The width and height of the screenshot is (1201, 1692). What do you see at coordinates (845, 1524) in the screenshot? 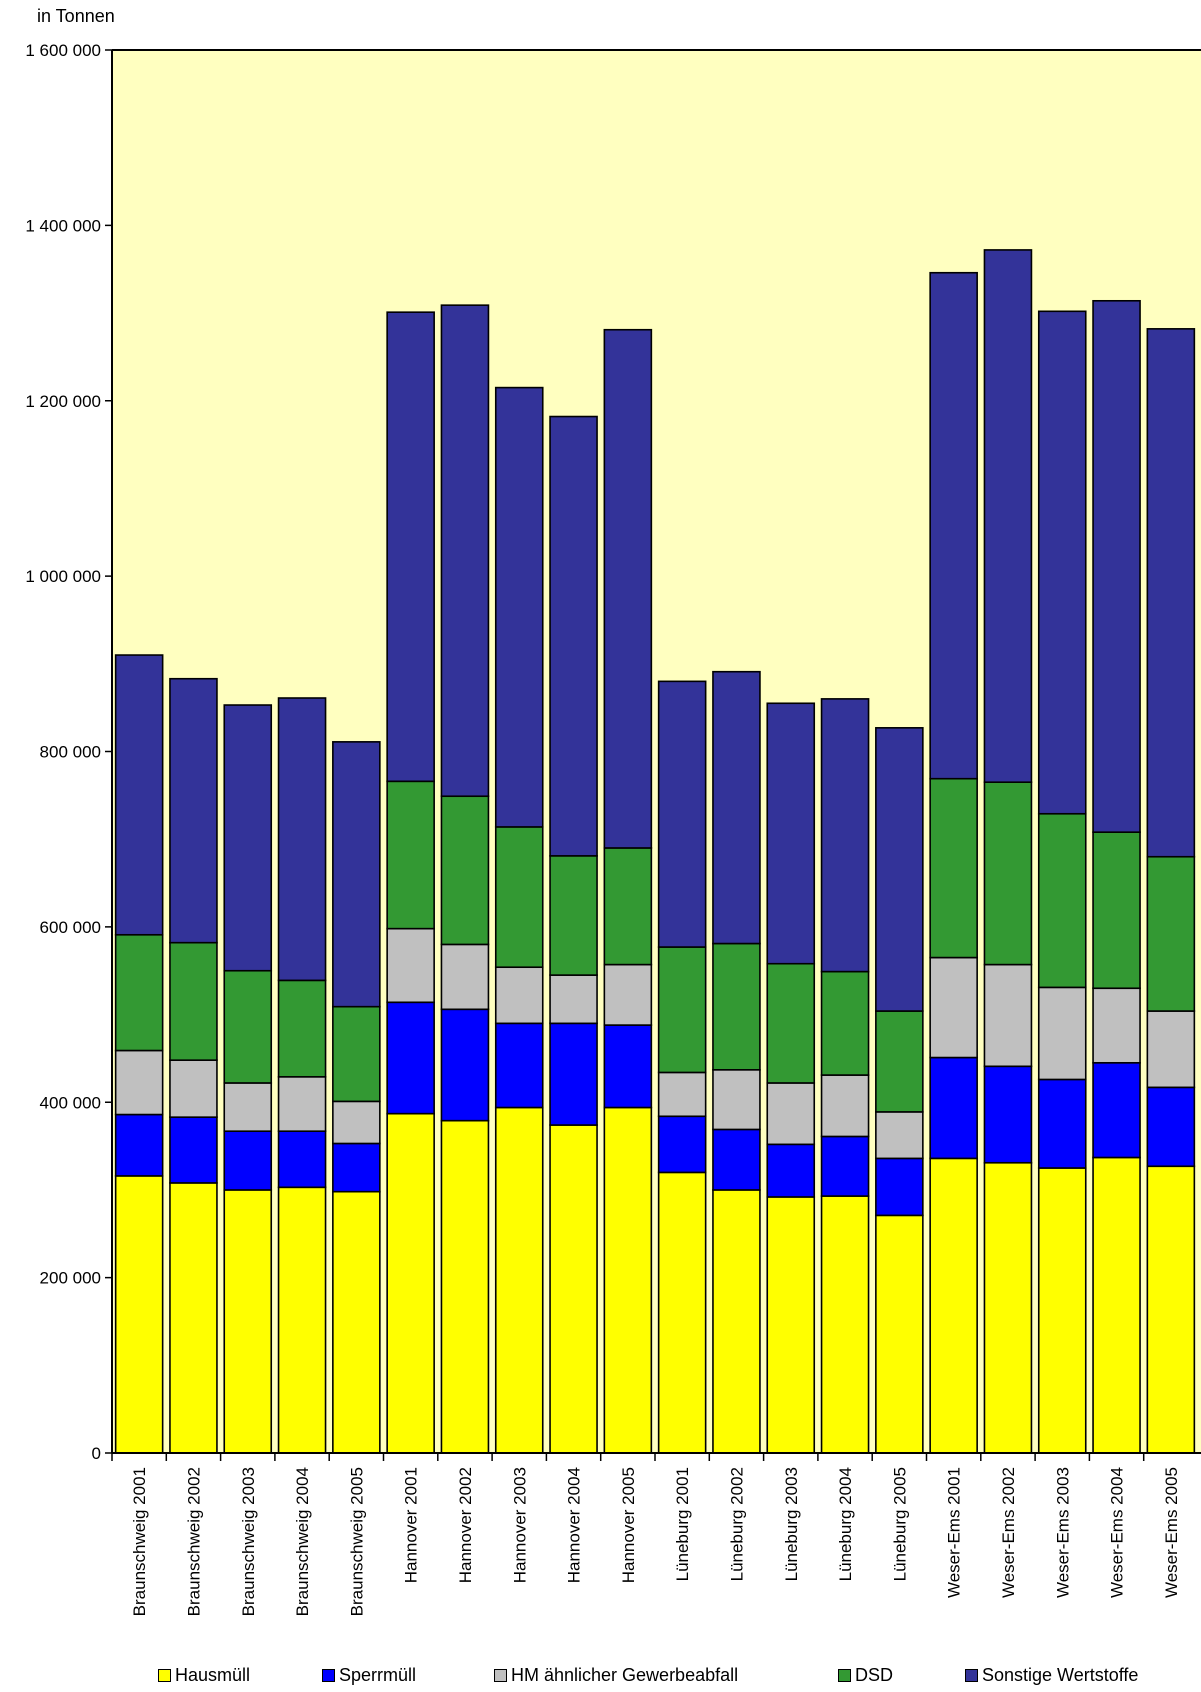
I see `x-tick-label: Lüneburg 2004` at bounding box center [845, 1524].